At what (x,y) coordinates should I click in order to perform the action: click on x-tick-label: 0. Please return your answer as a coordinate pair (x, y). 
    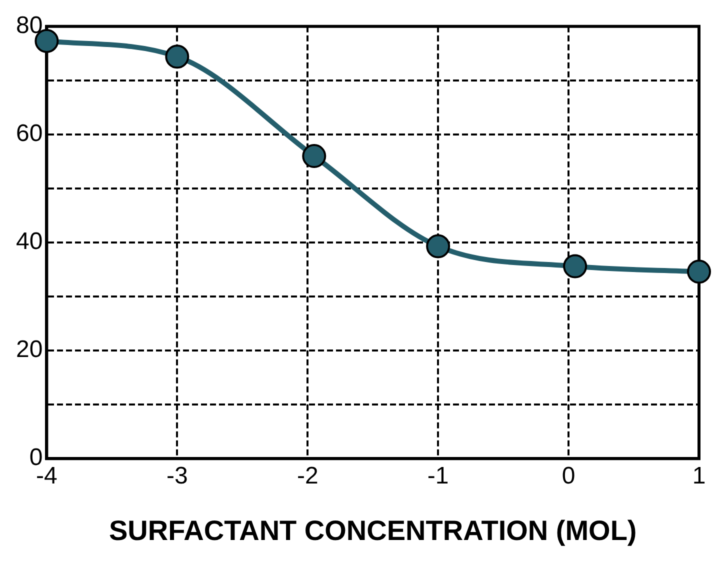
    Looking at the image, I should click on (569, 476).